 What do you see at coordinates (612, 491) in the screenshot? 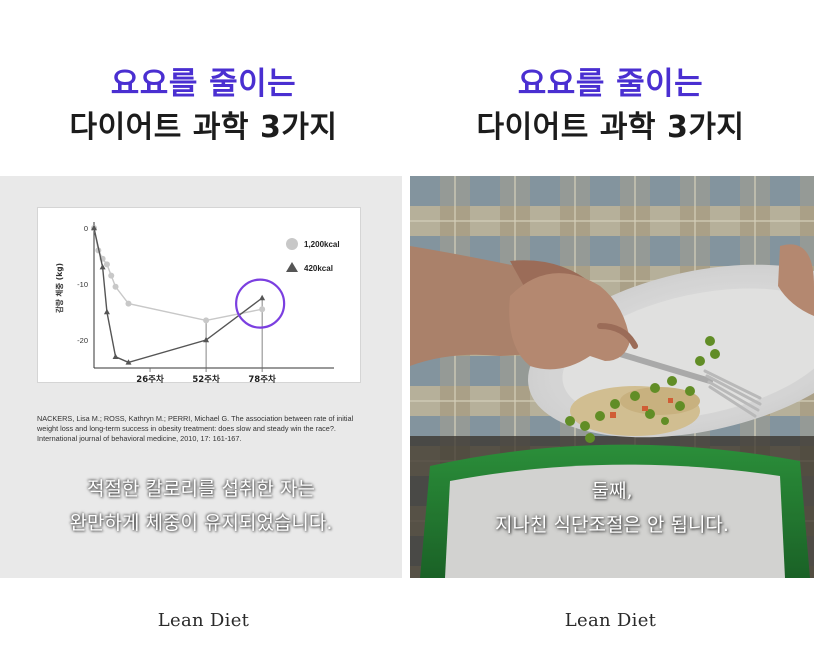
I see `right-caption-line1: 둘째,` at bounding box center [612, 491].